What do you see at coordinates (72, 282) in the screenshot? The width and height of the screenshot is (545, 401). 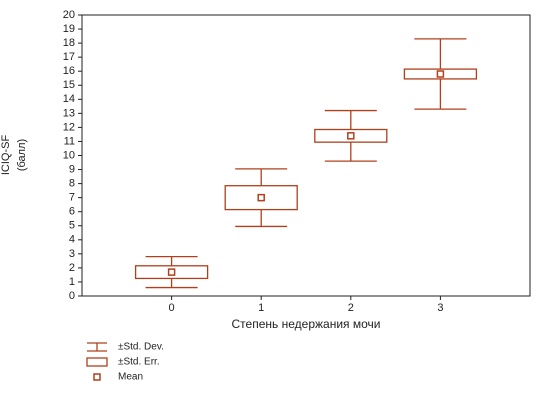 I see `y-tick-label: 1` at bounding box center [72, 282].